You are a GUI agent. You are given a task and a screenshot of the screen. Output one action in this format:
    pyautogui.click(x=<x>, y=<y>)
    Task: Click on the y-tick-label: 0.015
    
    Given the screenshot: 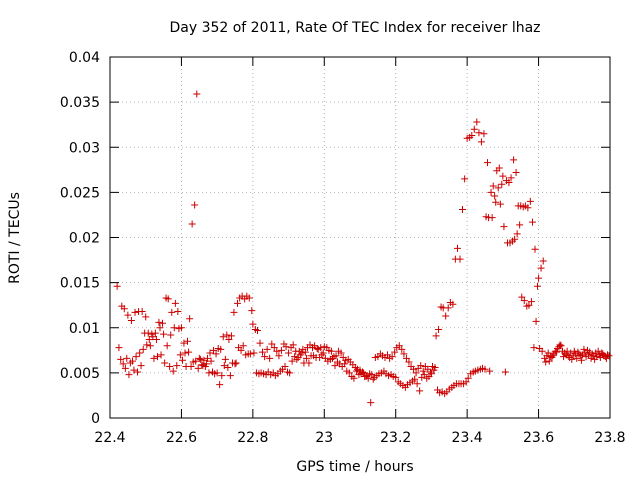 What is the action you would take?
    pyautogui.click(x=80, y=284)
    